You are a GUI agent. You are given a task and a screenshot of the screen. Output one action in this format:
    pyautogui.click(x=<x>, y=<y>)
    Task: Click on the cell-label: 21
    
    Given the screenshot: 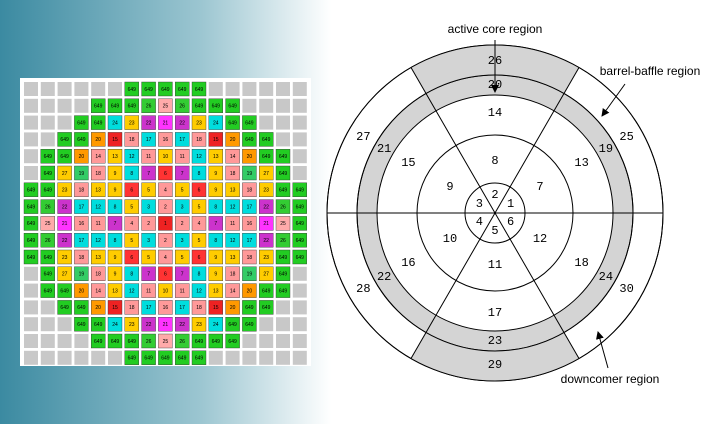 What is the action you would take?
    pyautogui.click(x=166, y=325)
    